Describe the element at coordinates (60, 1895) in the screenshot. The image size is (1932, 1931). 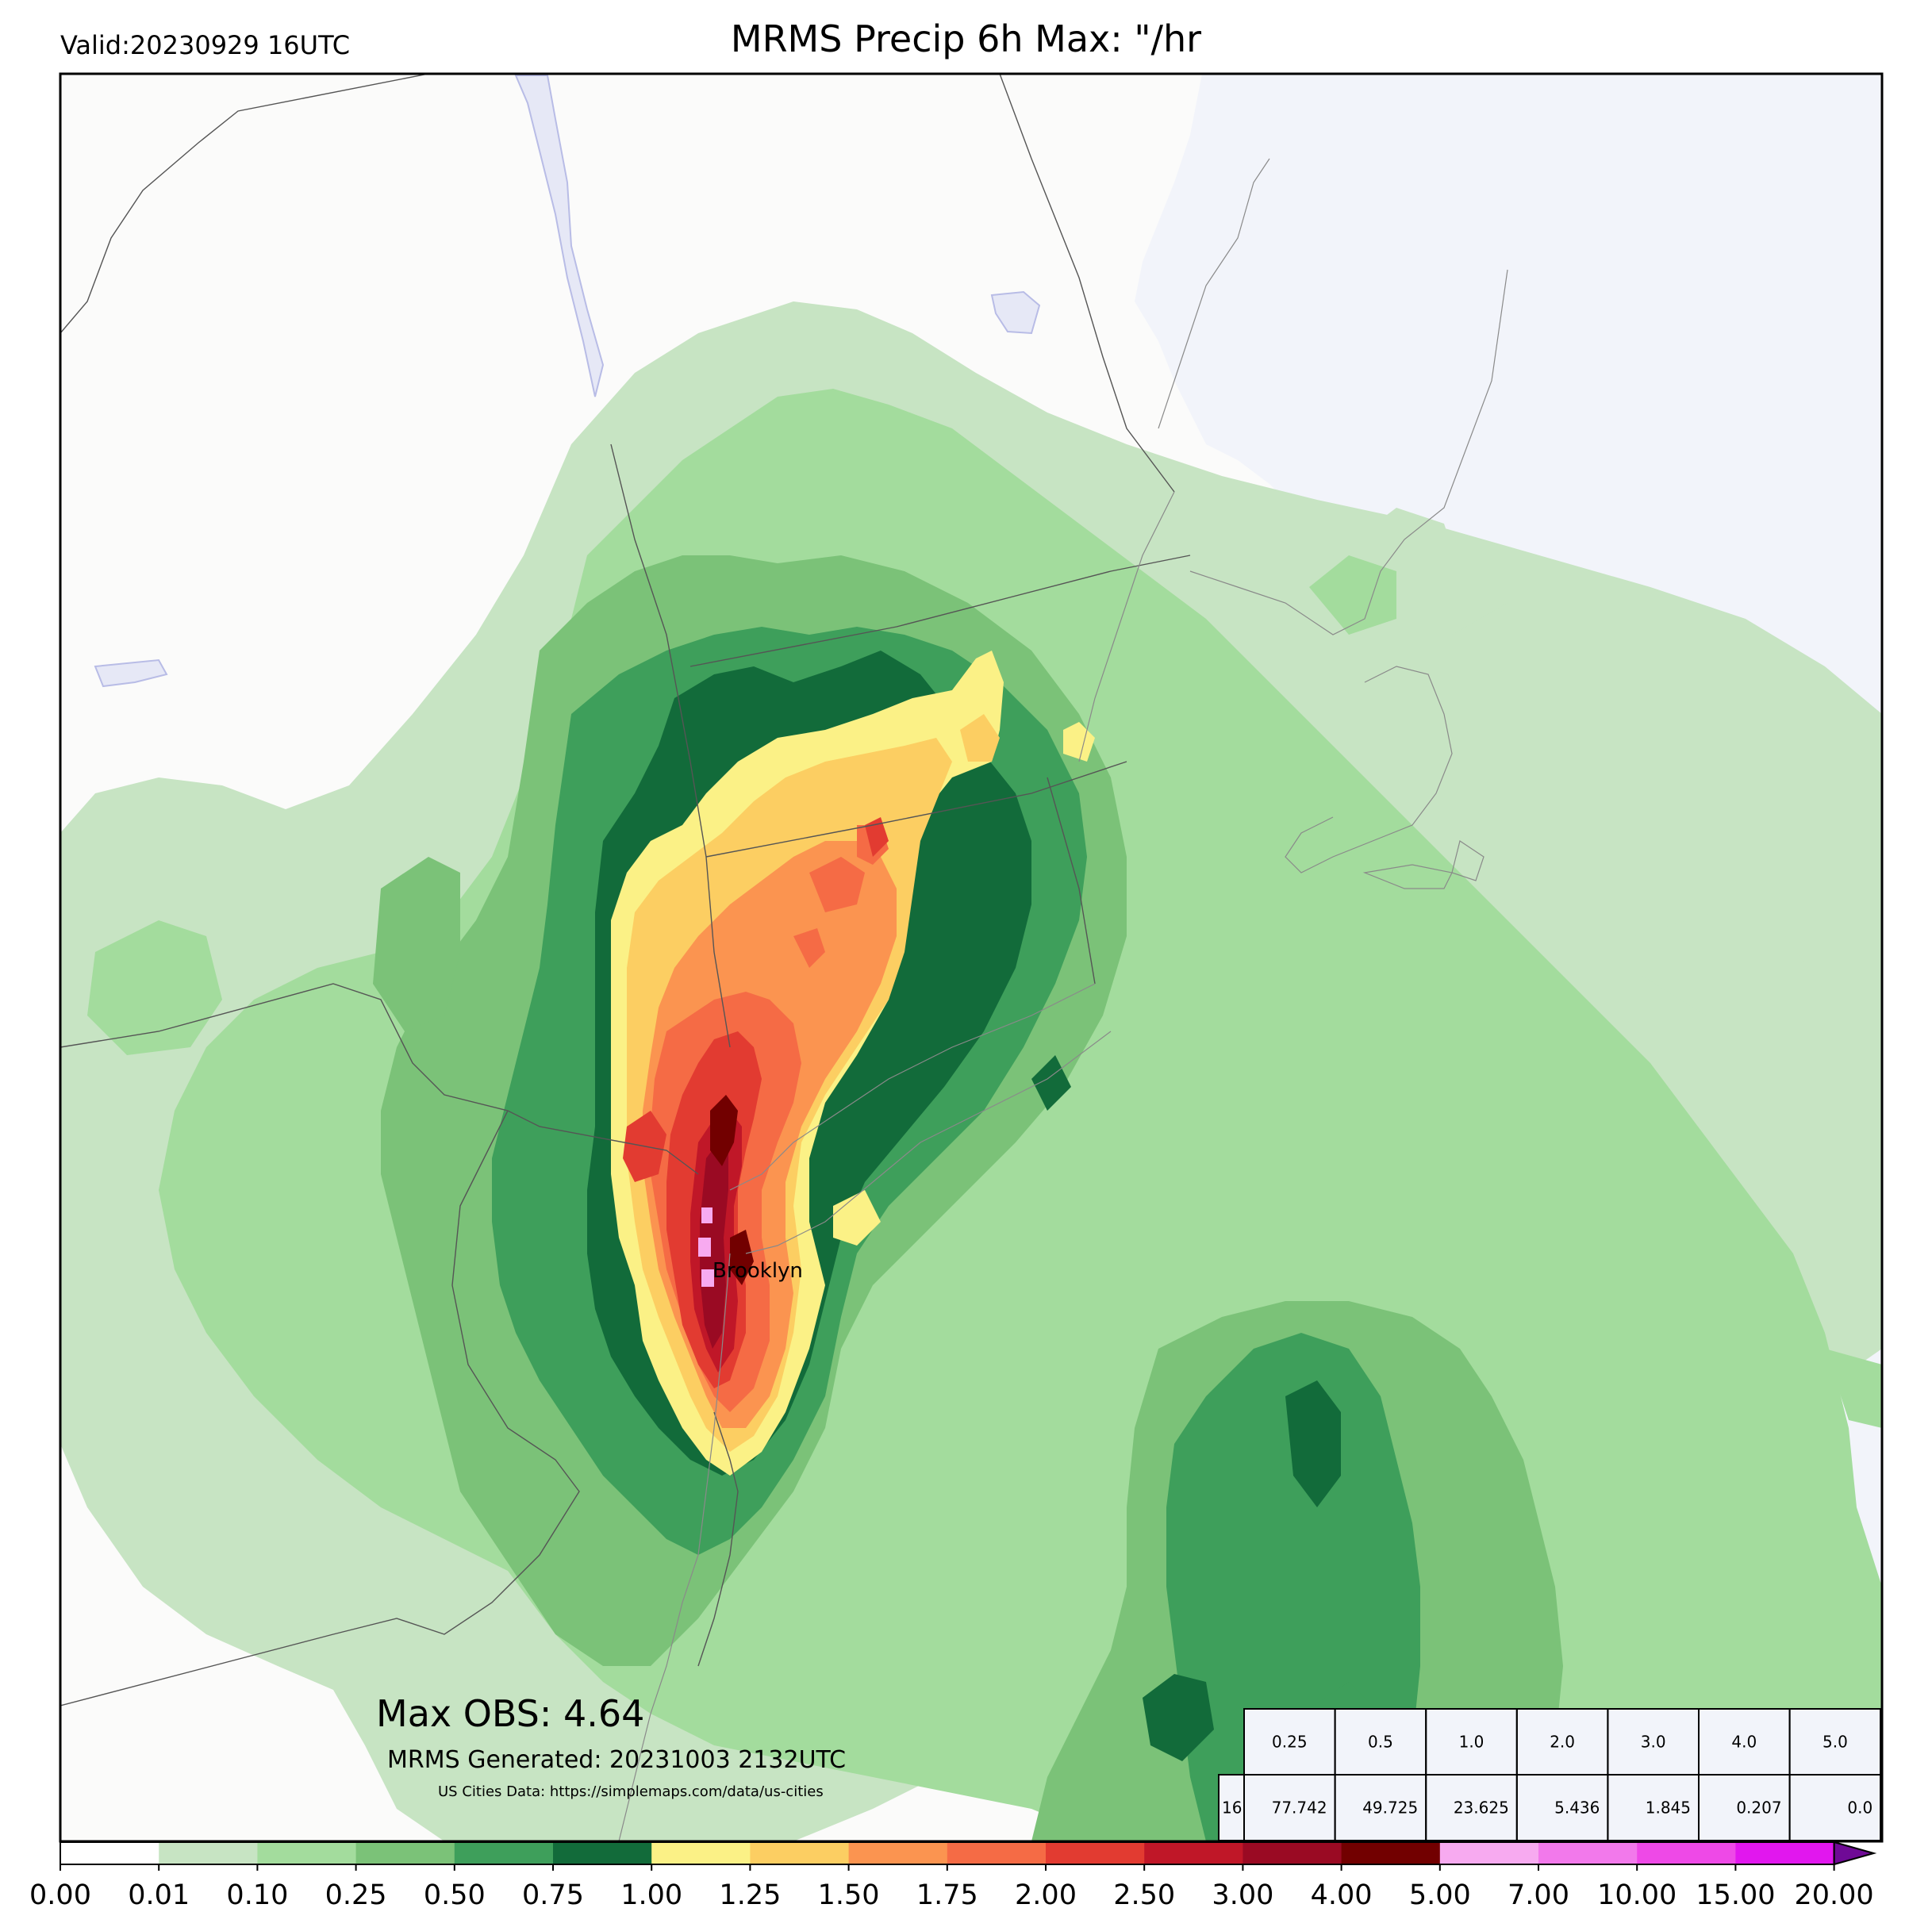
I see `colorbar-tick-label: 0.00` at that location.